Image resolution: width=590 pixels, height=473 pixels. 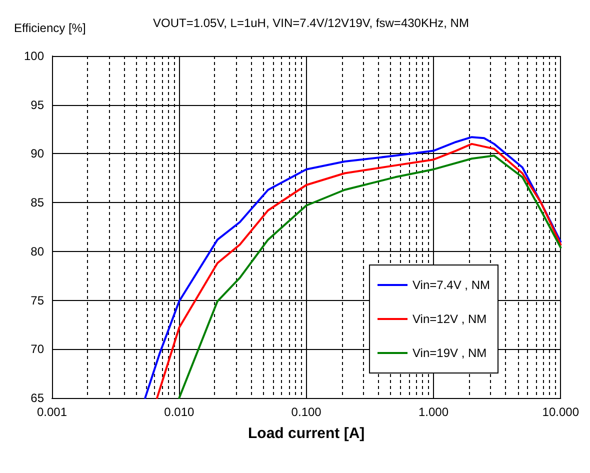 What do you see at coordinates (37, 251) in the screenshot?
I see `y-tick-label: 80` at bounding box center [37, 251].